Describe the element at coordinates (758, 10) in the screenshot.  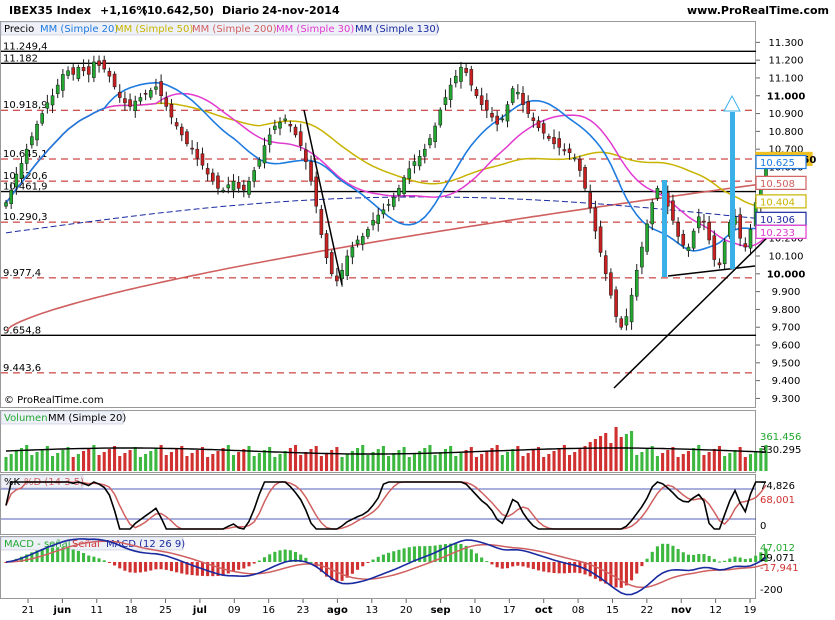
I see `site-title: www.ProRealTime.com` at that location.